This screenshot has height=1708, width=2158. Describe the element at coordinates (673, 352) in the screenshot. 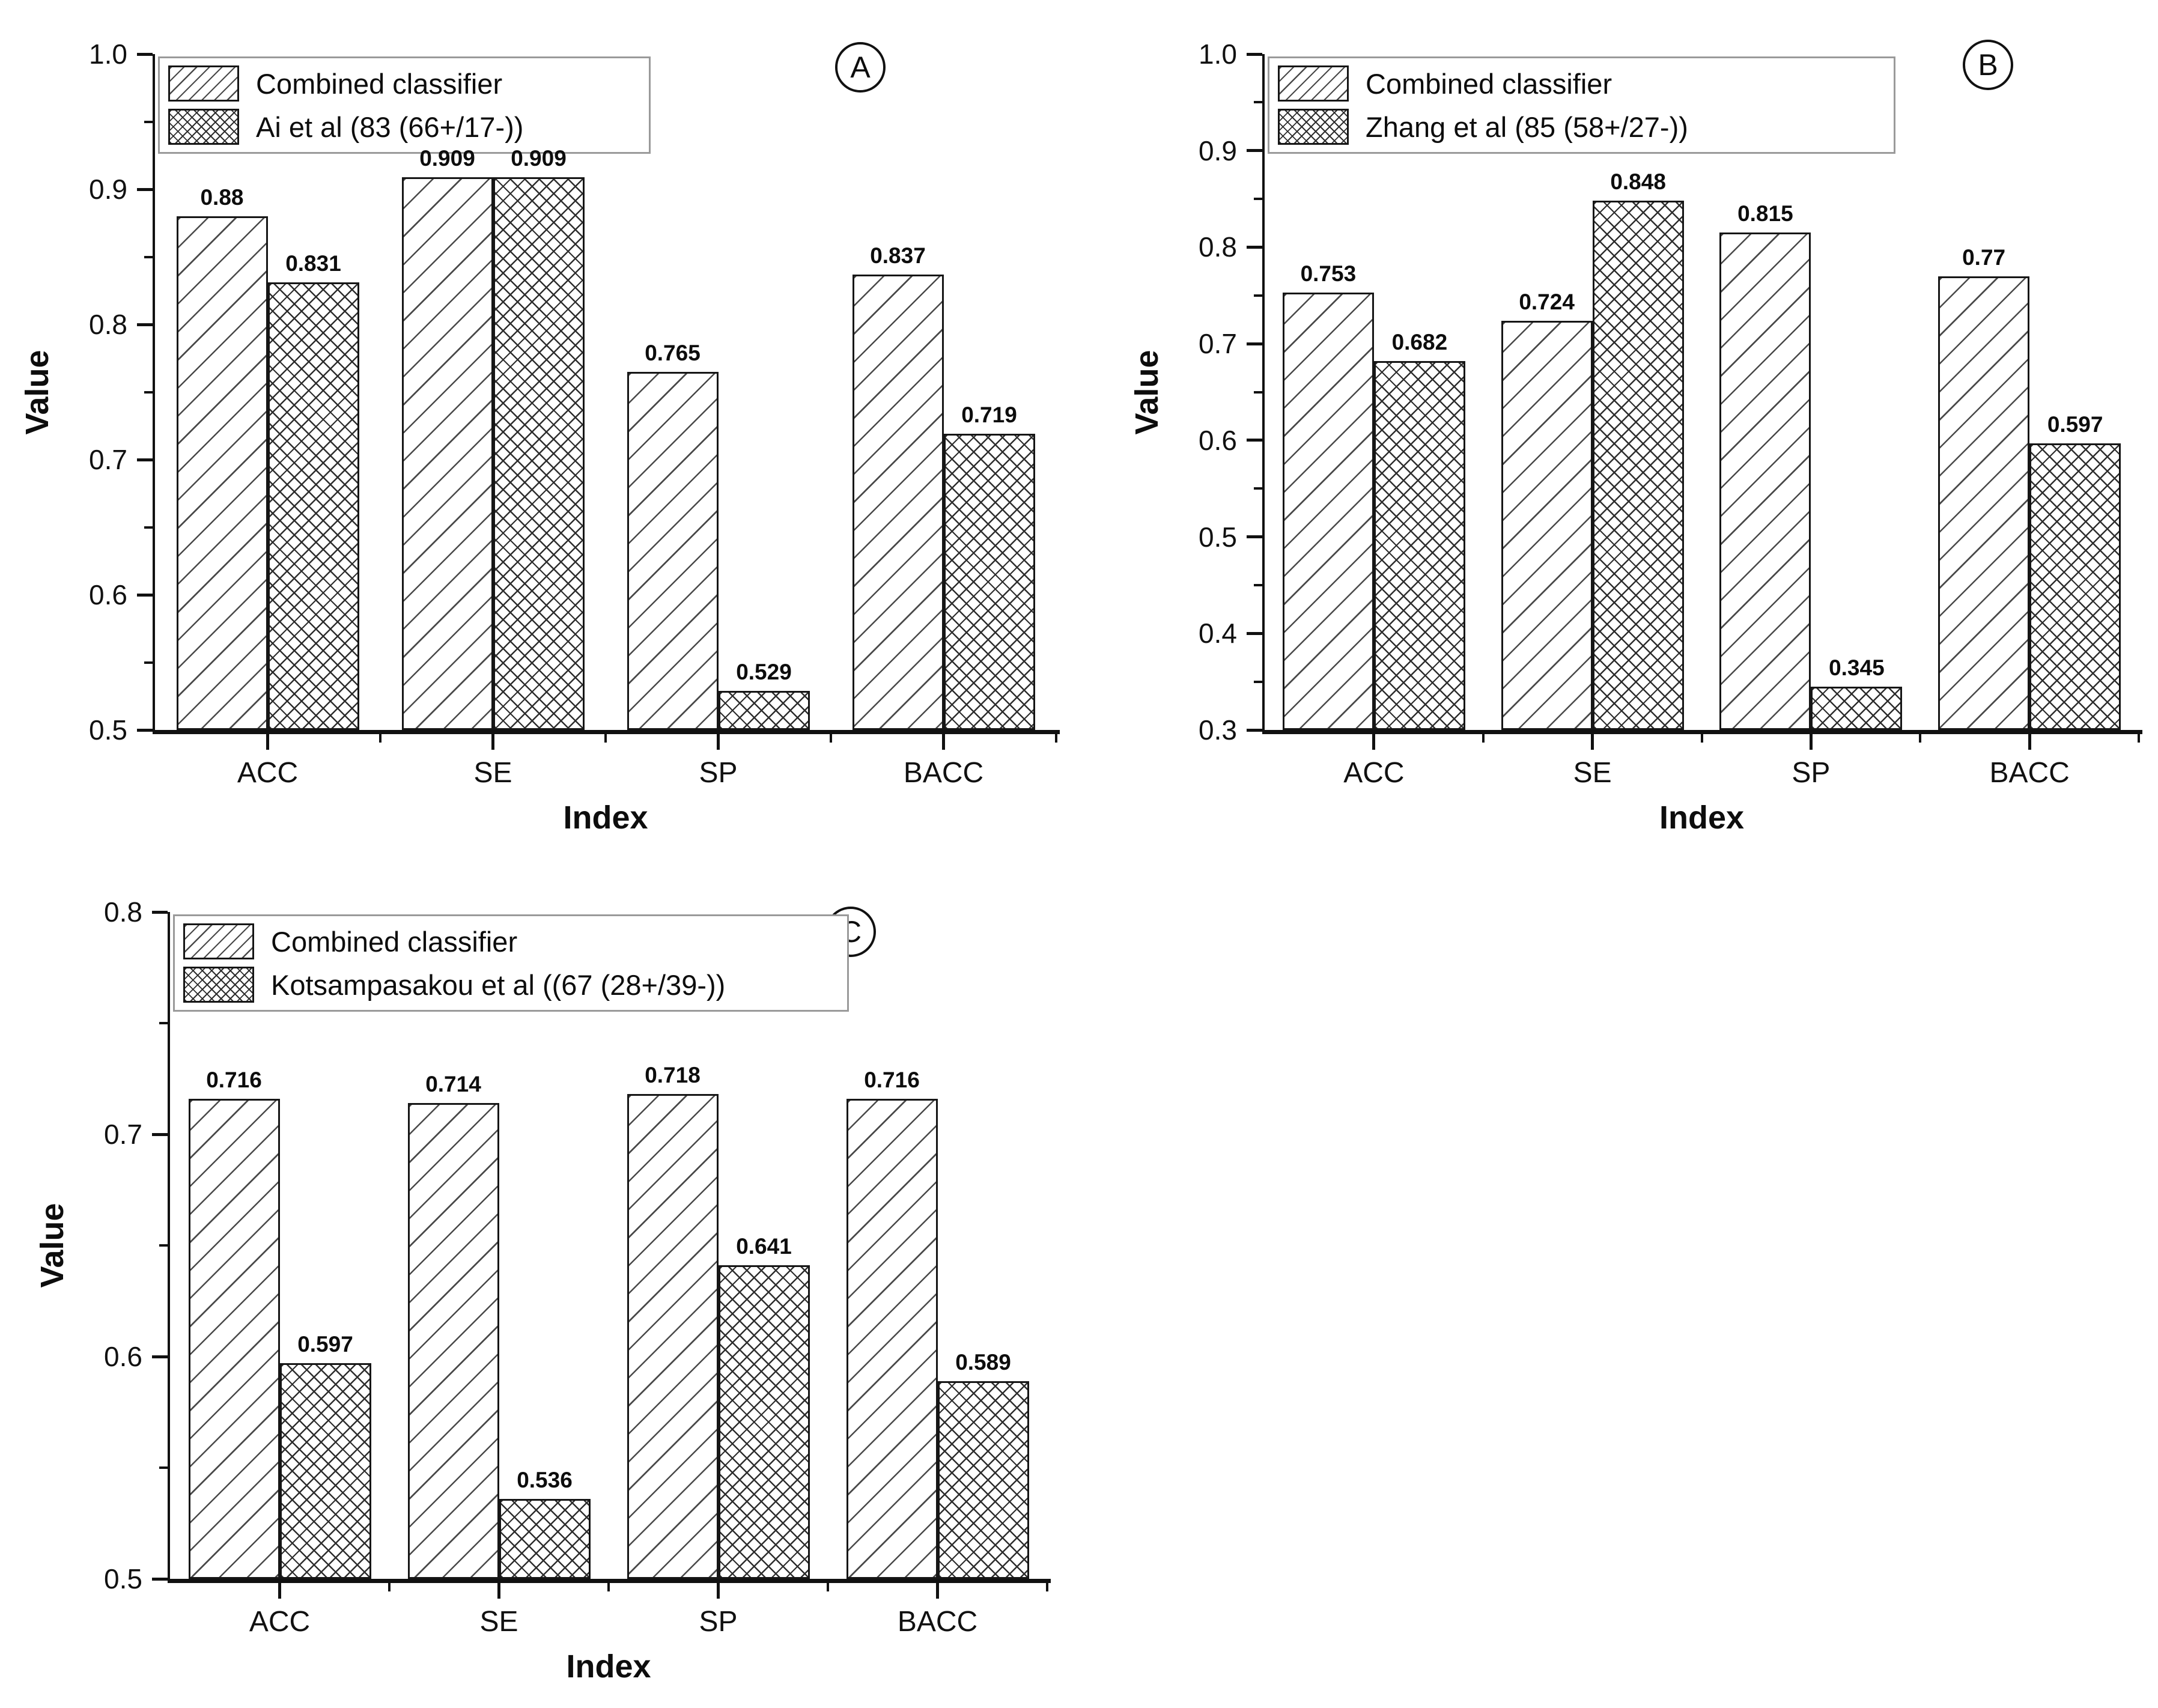

I see `bar-value-label: 0.765` at that location.